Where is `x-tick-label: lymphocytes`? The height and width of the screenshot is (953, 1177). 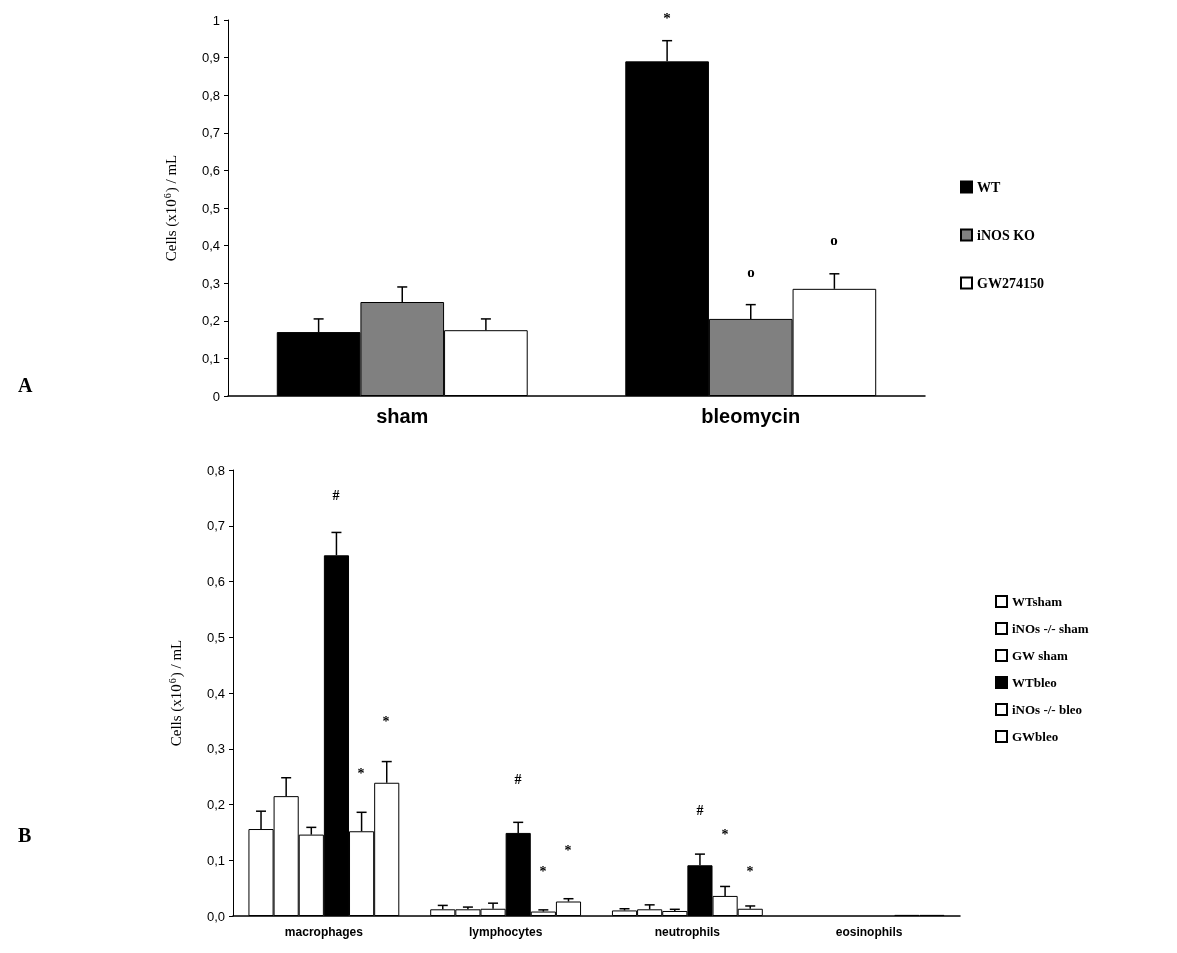 x-tick-label: lymphocytes is located at coordinates (505, 932).